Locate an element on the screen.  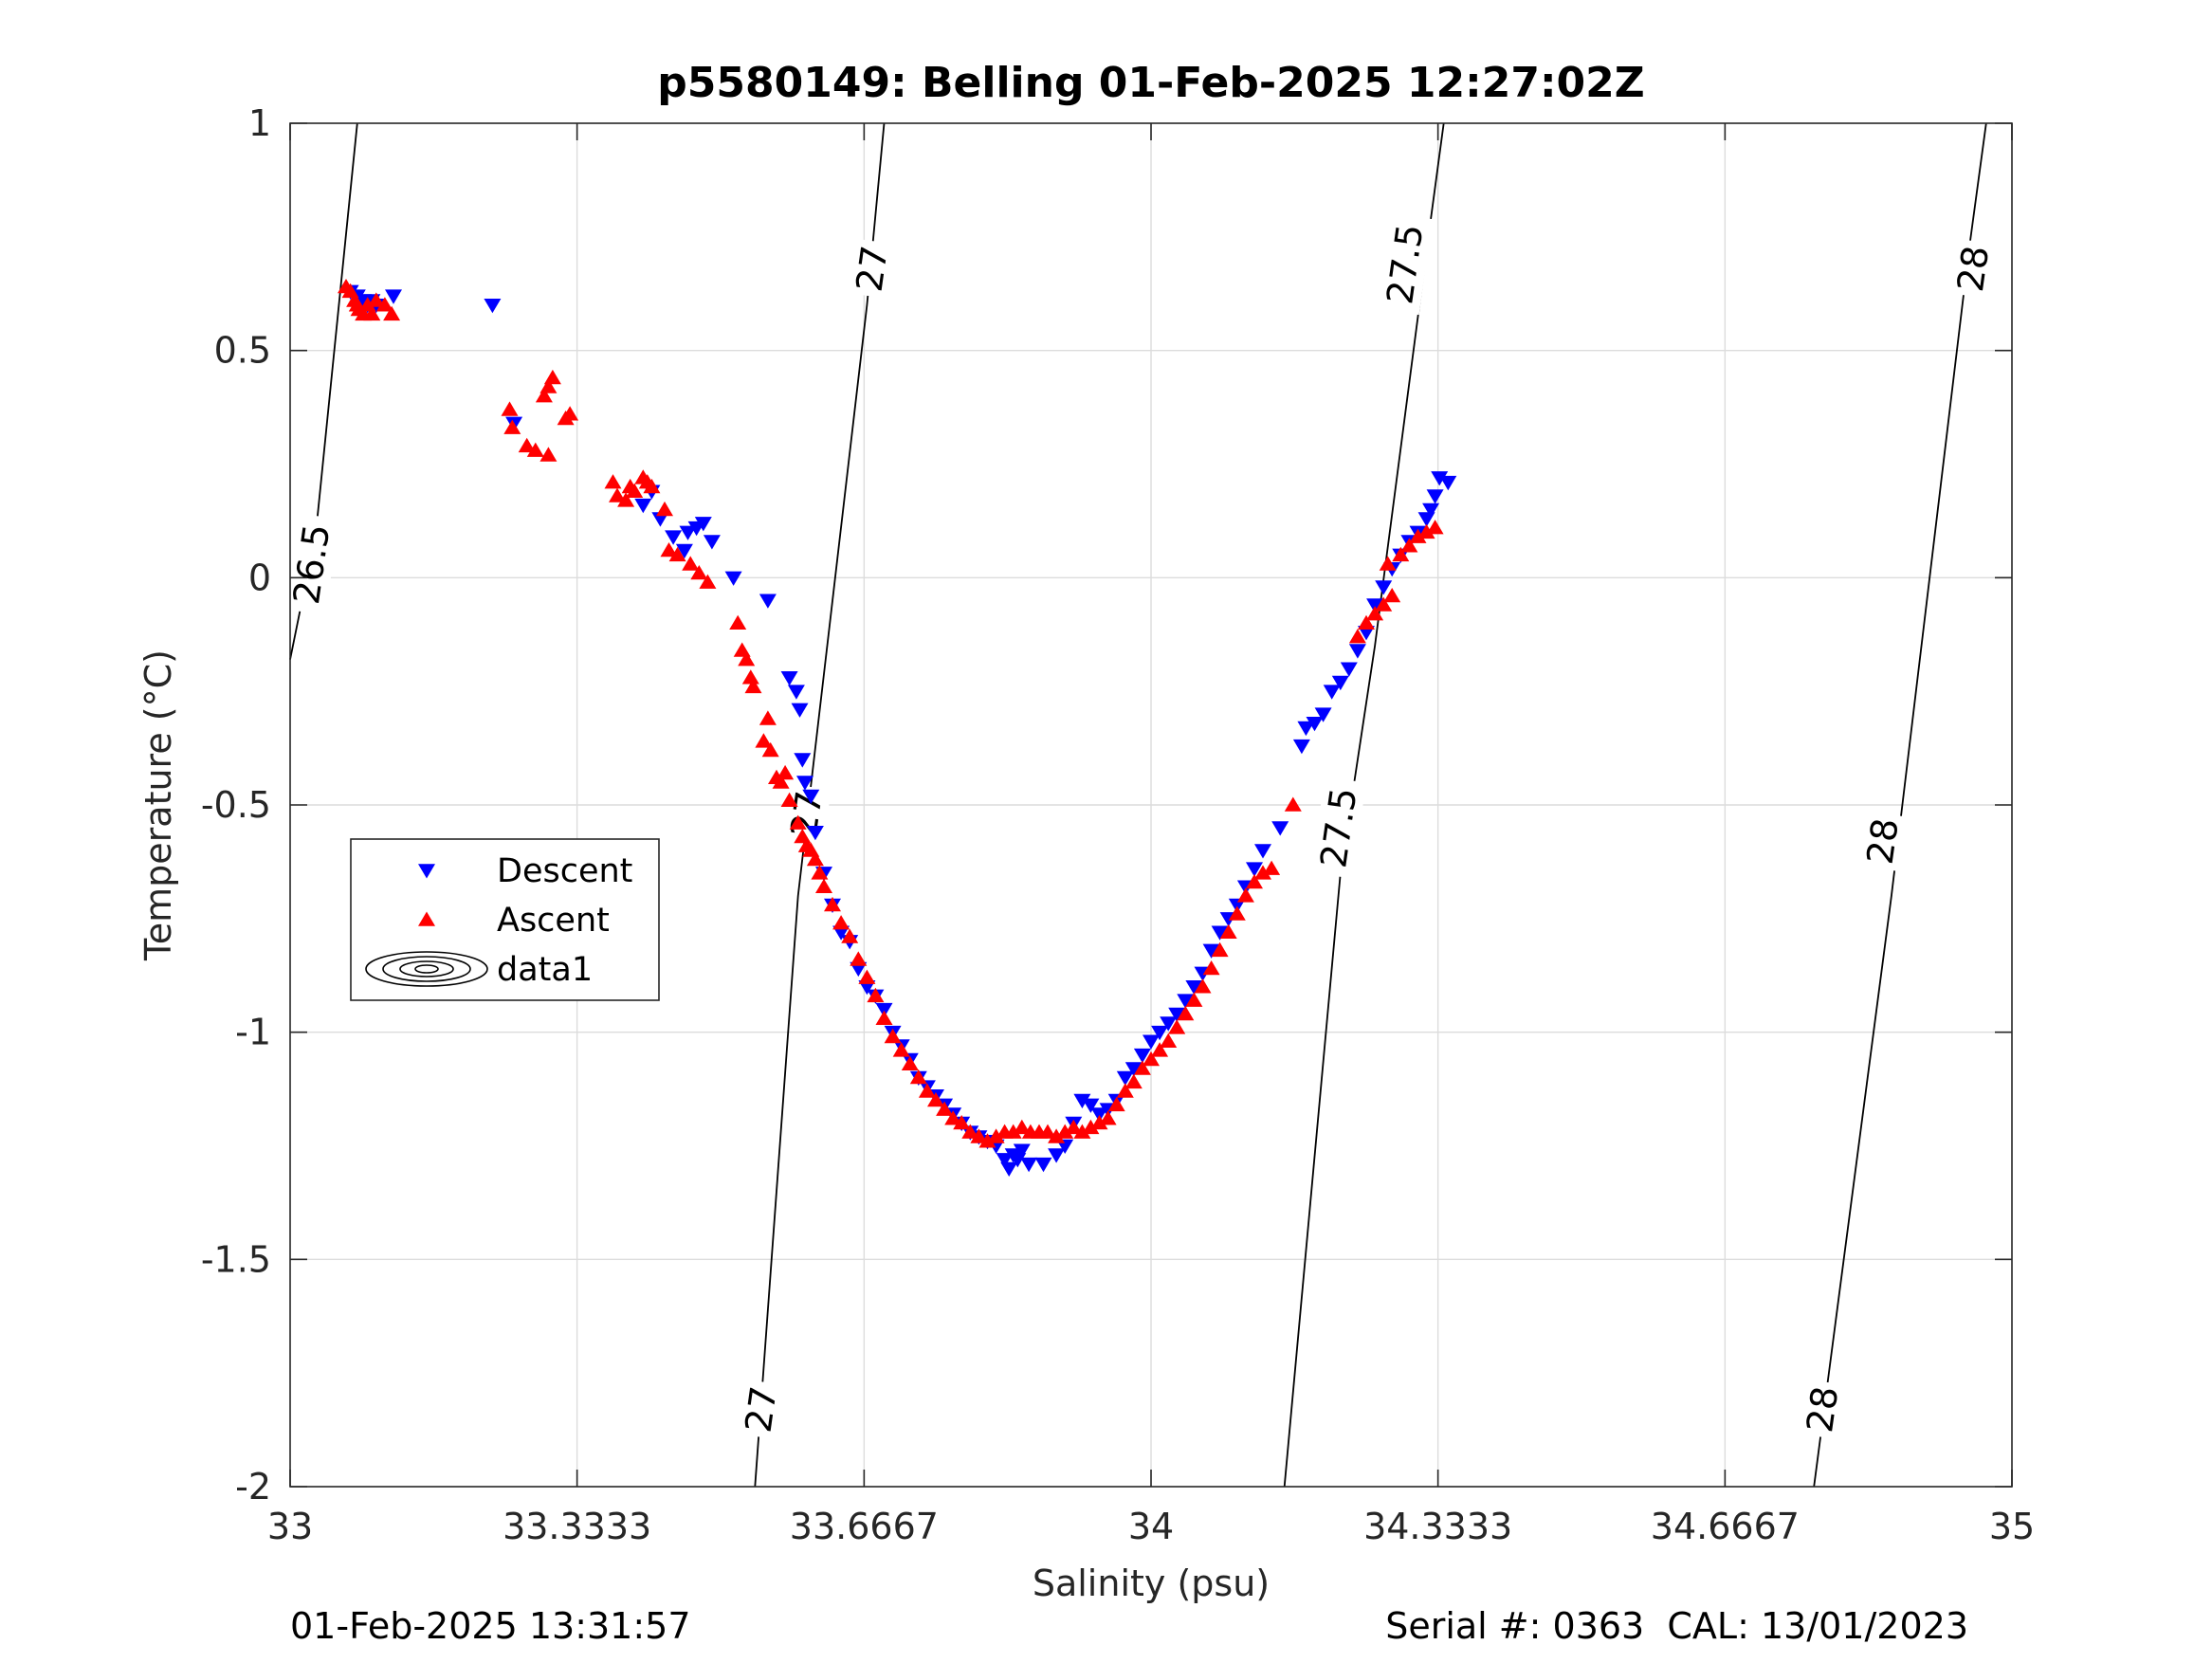
y-tick-label: -1 is located at coordinates (253, 1033).